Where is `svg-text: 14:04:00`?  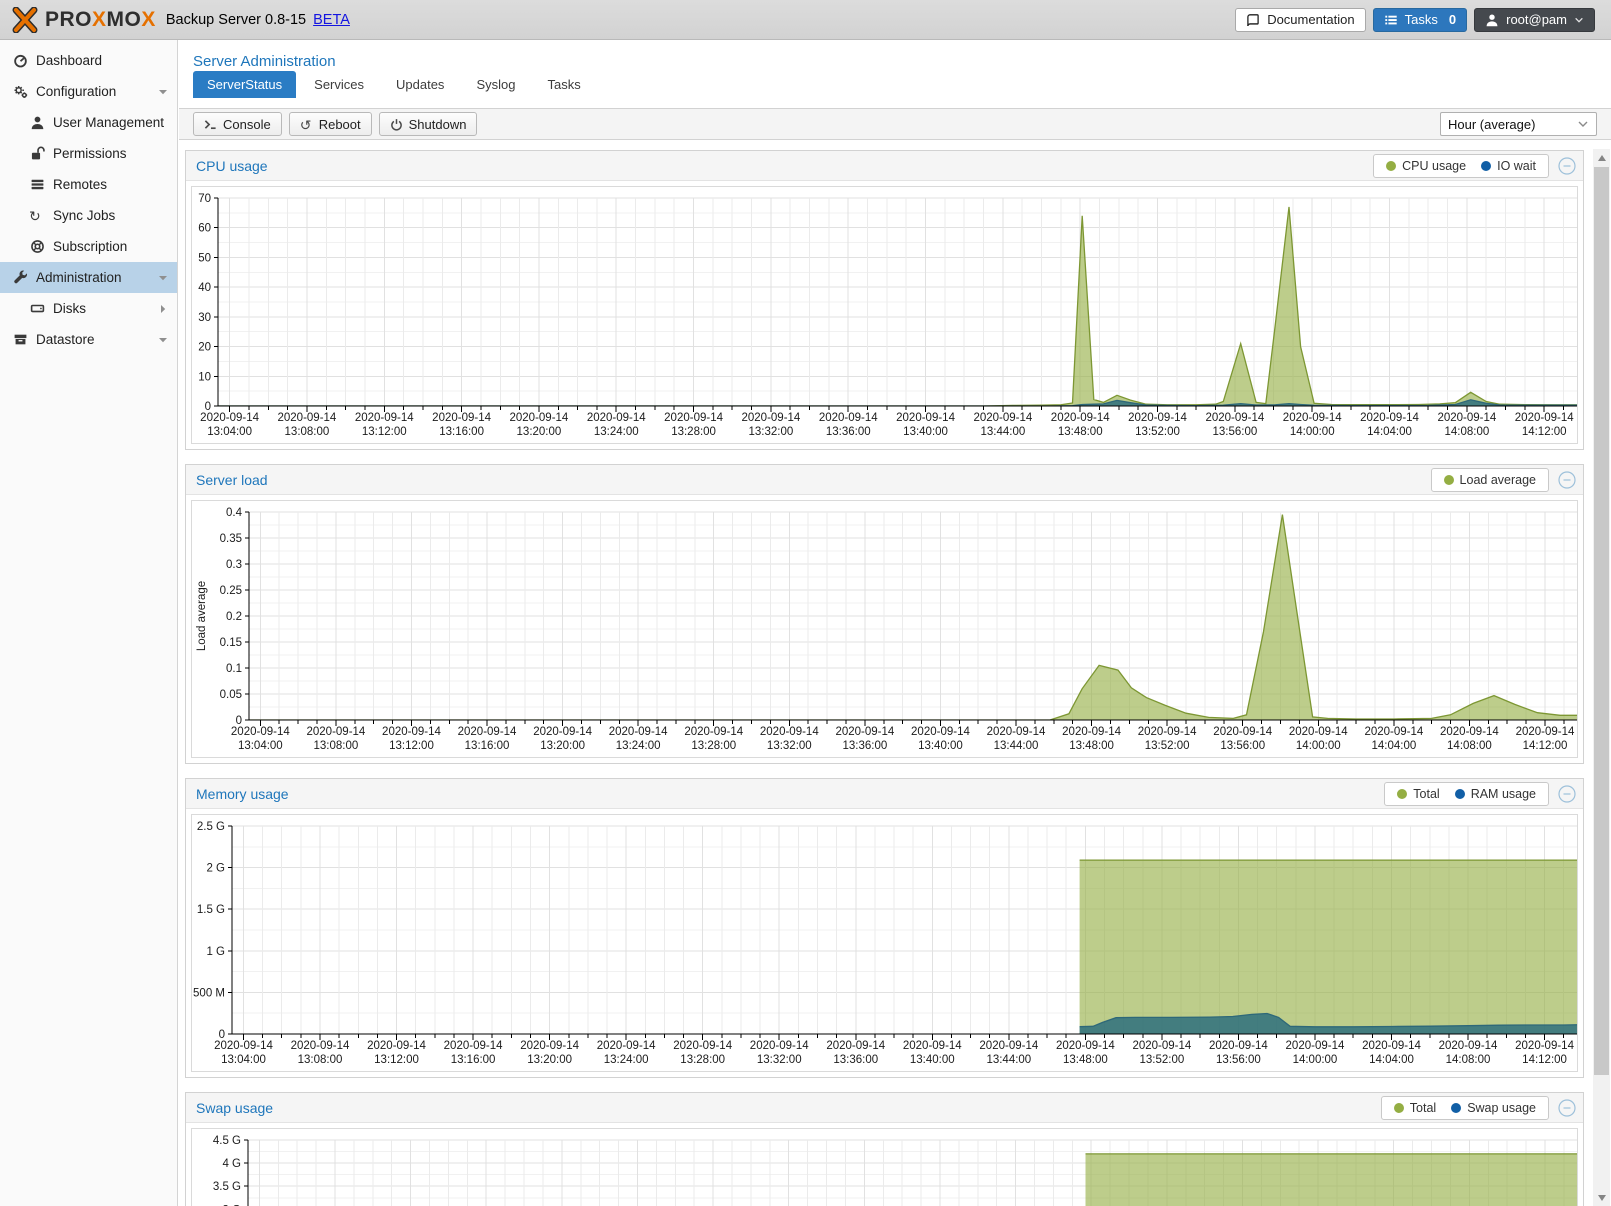
svg-text: 14:04:00 is located at coordinates (1389, 432).